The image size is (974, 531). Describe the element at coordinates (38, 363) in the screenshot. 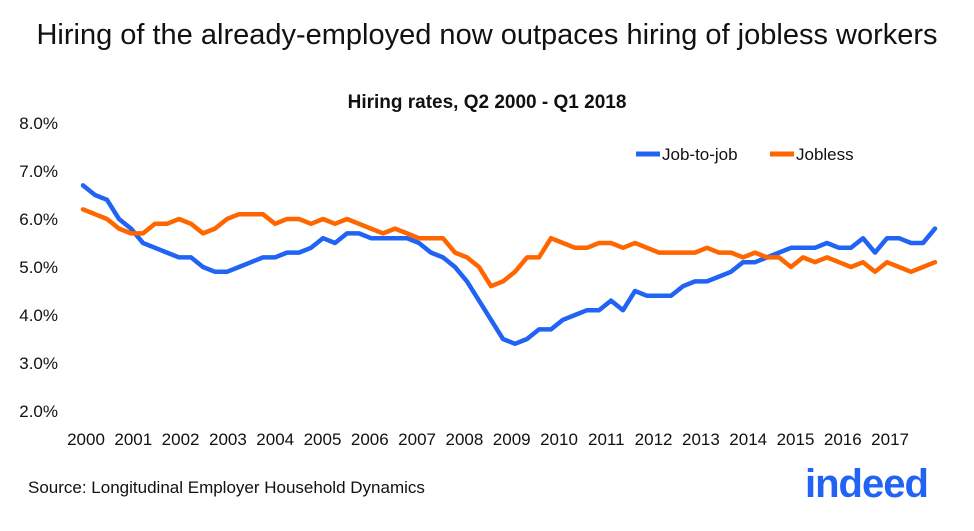

I see `y-tick-label: 3.0%` at that location.